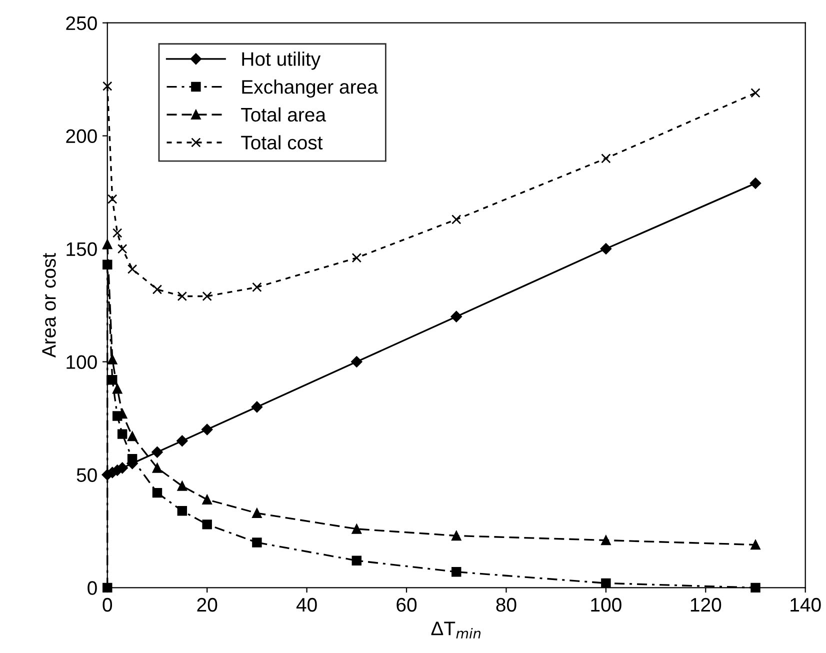  What do you see at coordinates (455, 630) in the screenshot?
I see `x-axis-title: ΔT$_{min}$` at bounding box center [455, 630].